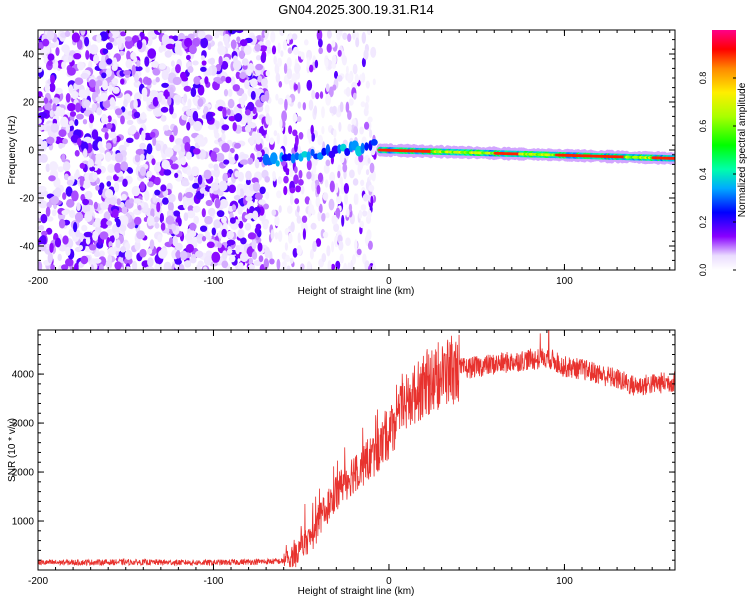 This screenshot has height=600, width=750. What do you see at coordinates (355, 9) in the screenshot?
I see `chart-title: GN04.2025.300.19.31.R14` at bounding box center [355, 9].